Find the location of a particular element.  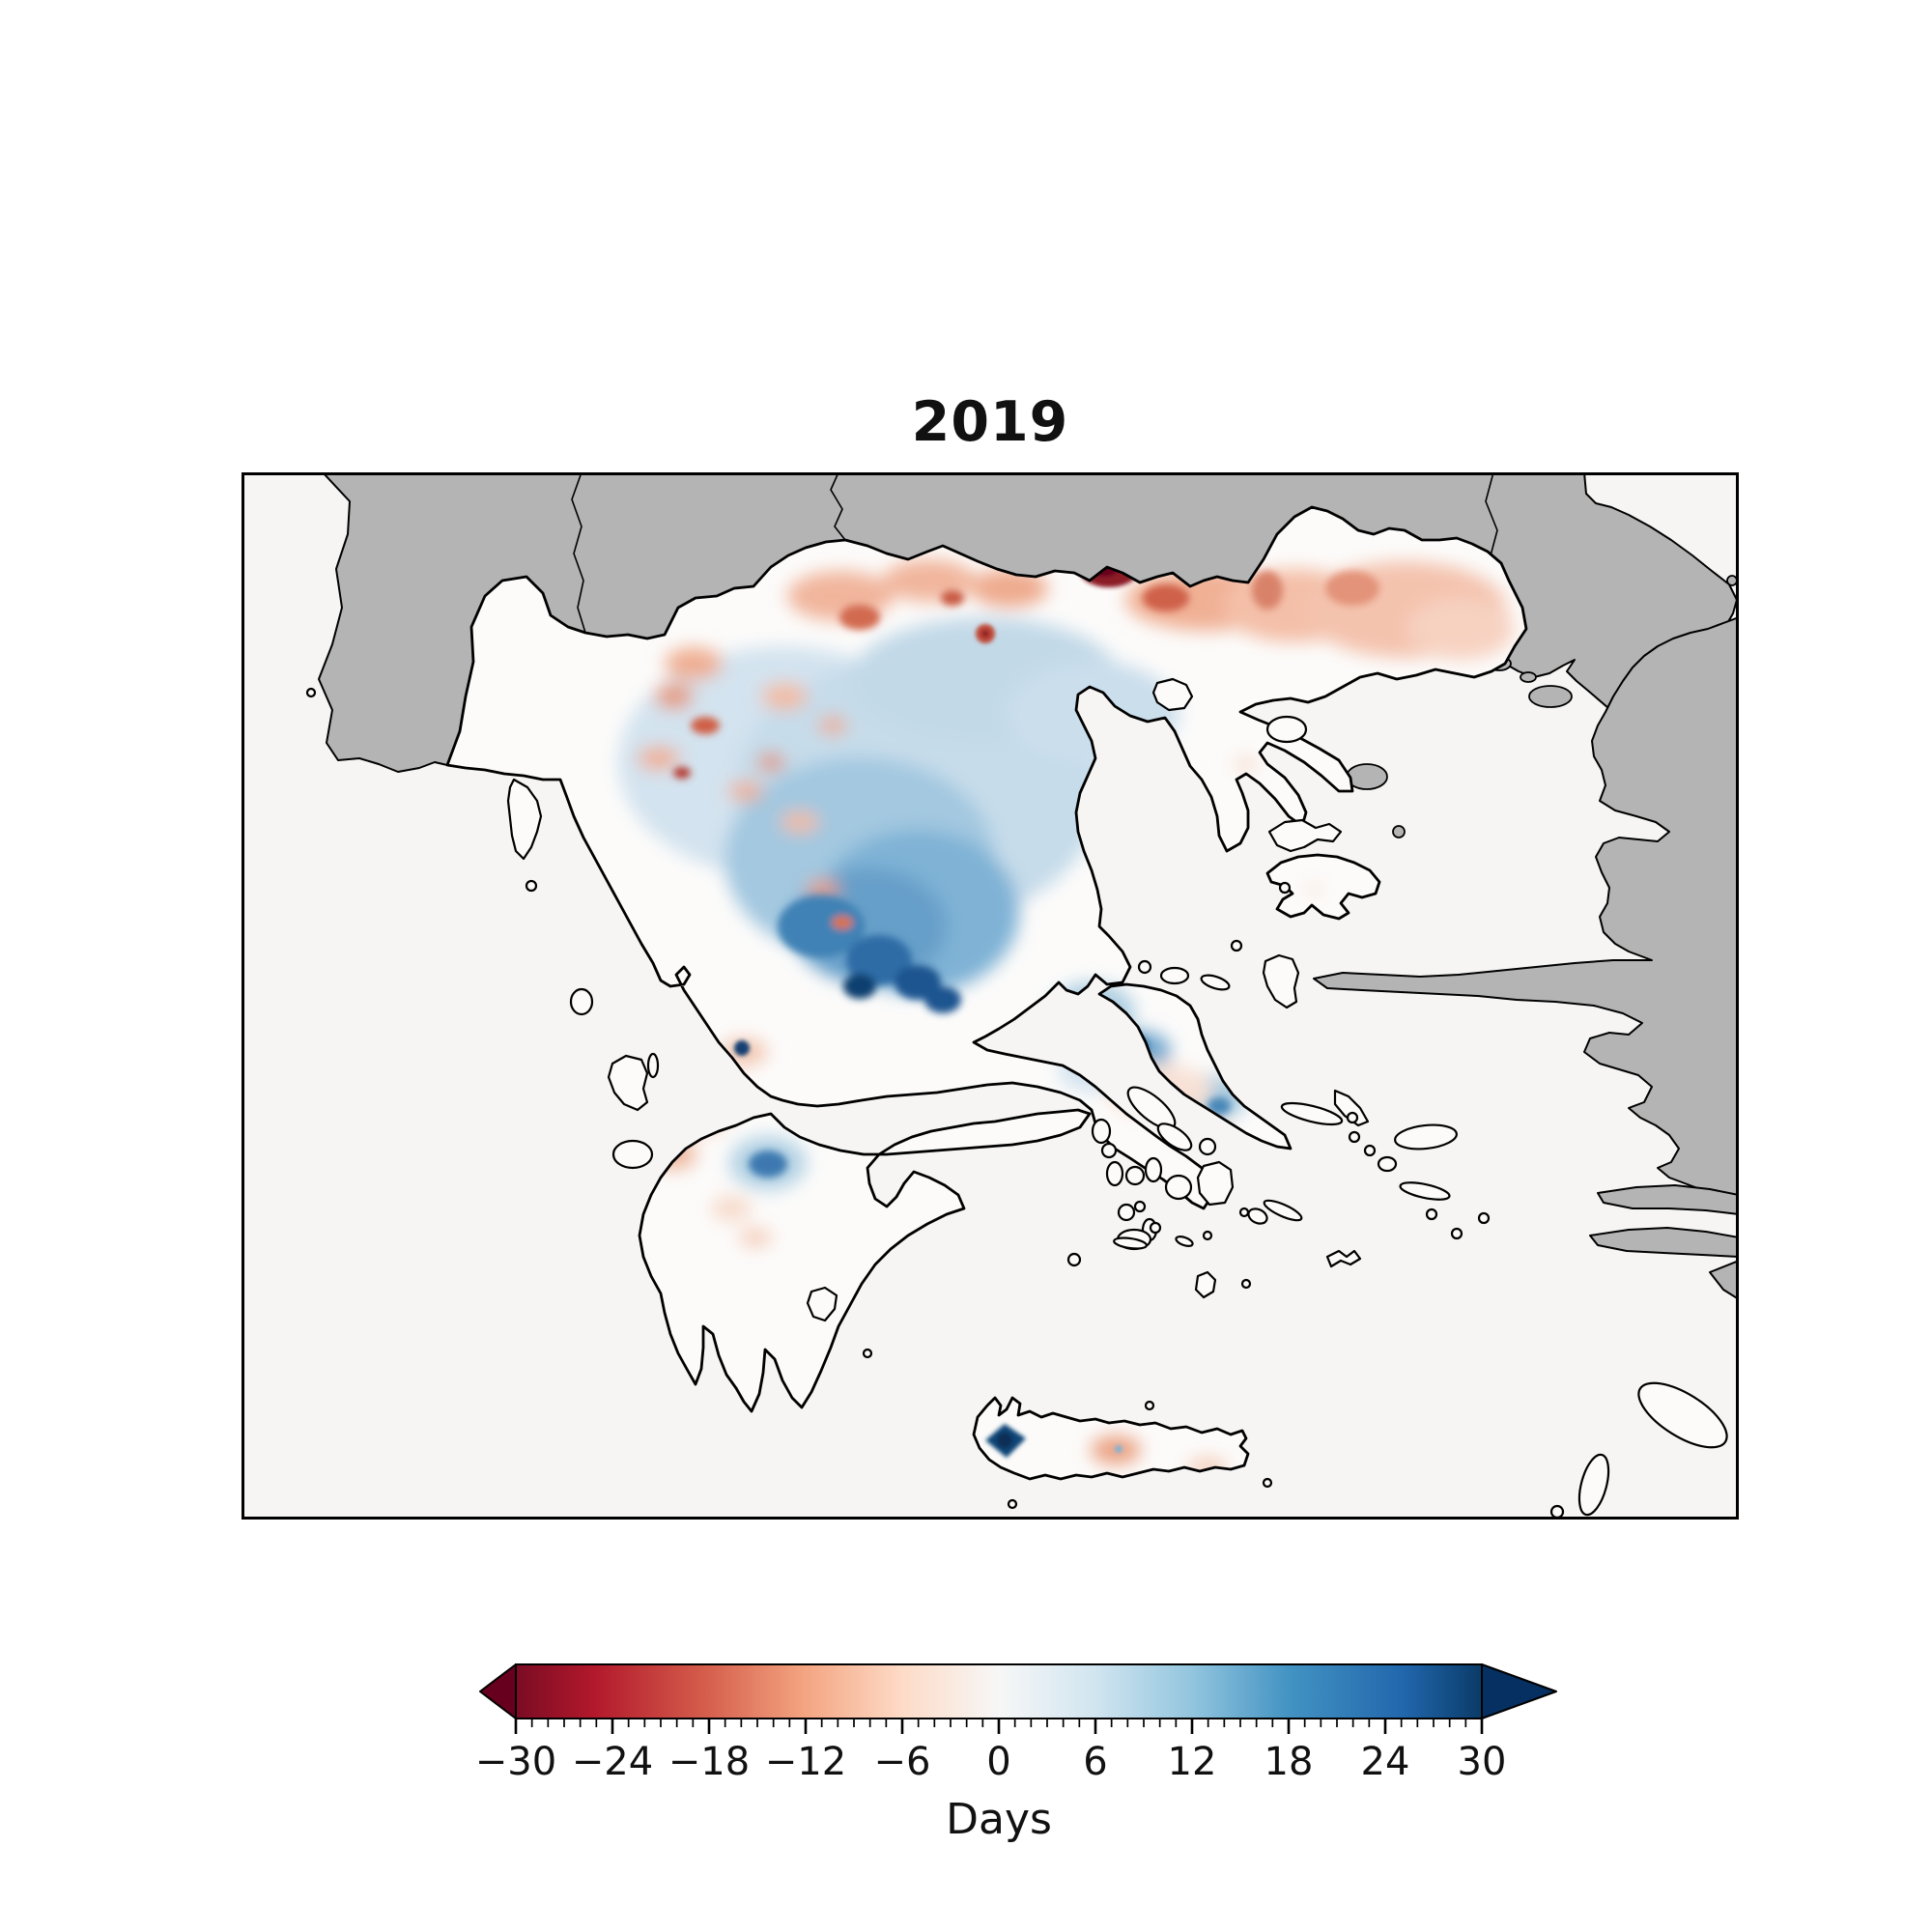

alonnisos-island is located at coordinates (1215, 982).